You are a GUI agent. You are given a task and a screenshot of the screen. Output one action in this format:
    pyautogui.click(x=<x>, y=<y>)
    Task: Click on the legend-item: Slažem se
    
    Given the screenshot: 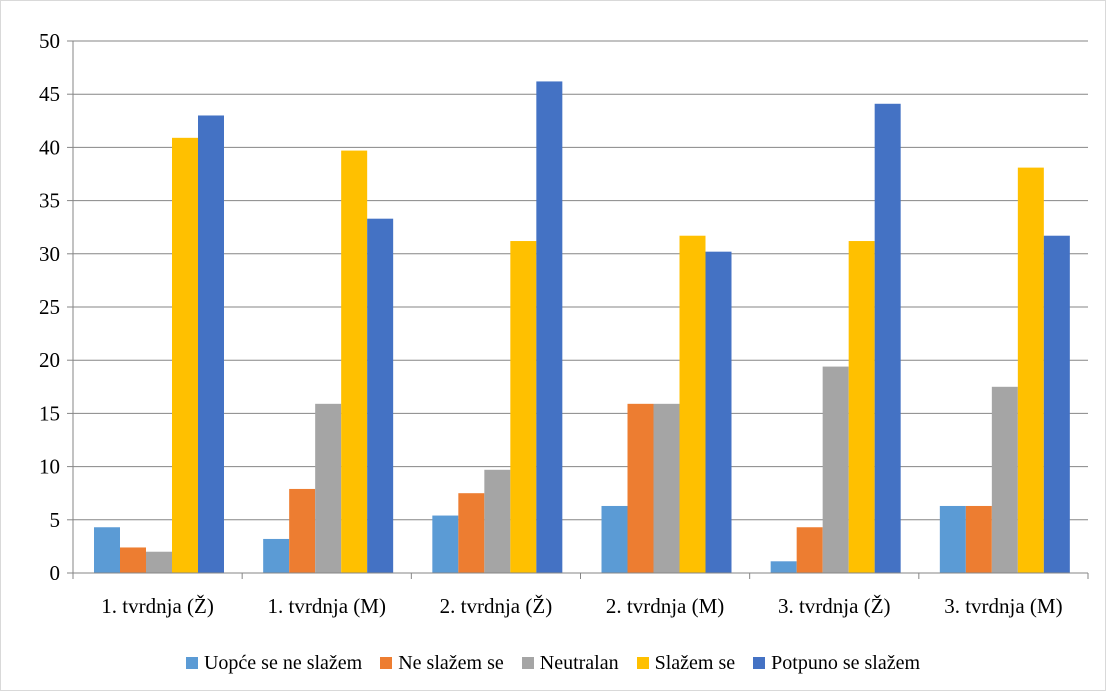 What is the action you would take?
    pyautogui.click(x=686, y=663)
    